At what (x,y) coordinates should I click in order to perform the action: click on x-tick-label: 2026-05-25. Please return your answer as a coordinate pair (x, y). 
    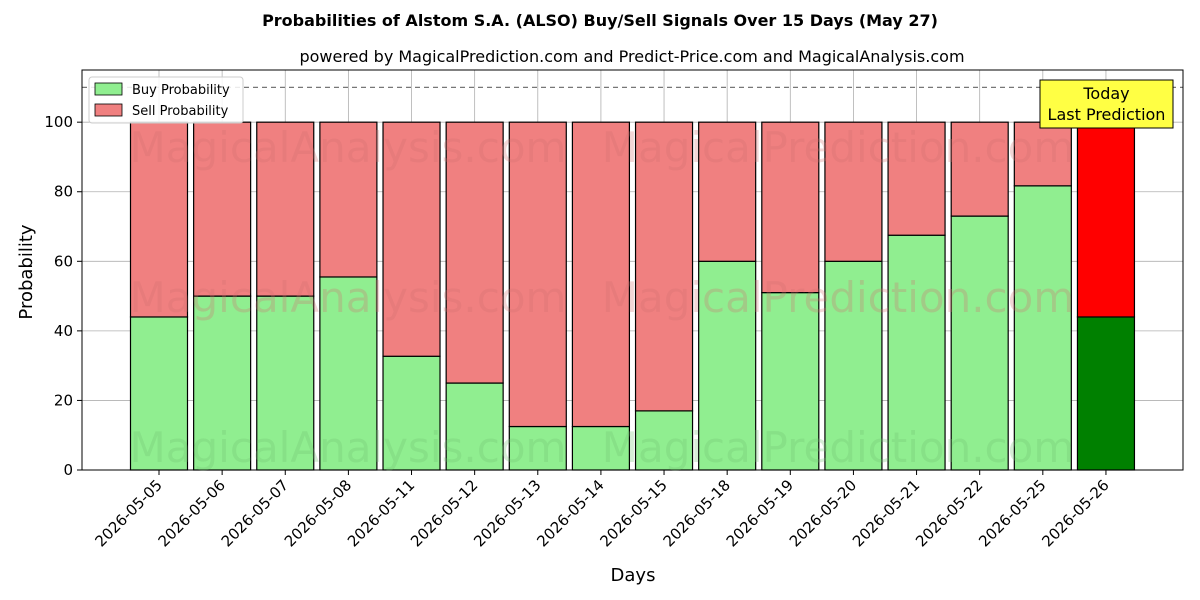
    Looking at the image, I should click on (1012, 513).